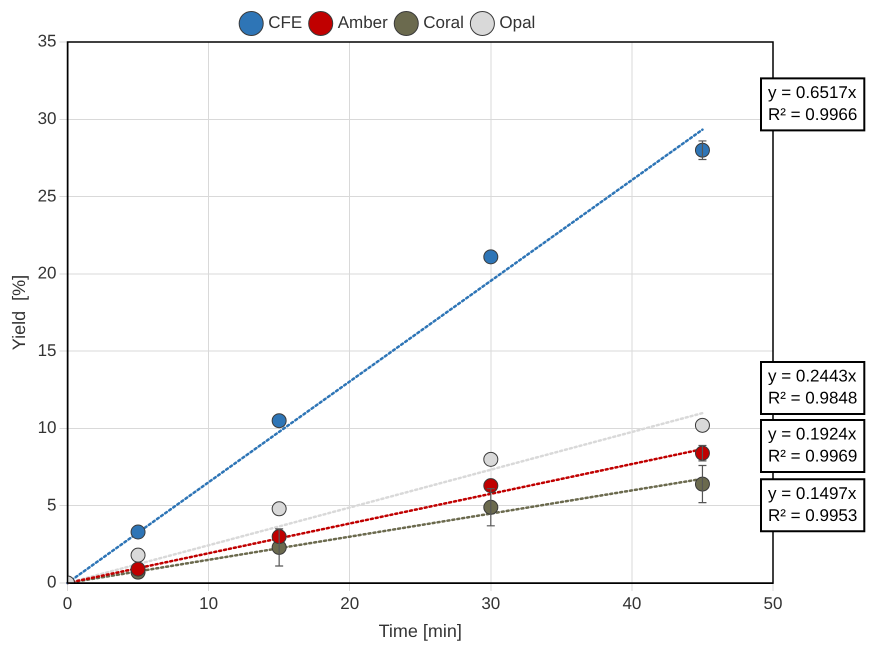 This screenshot has height=652, width=888. What do you see at coordinates (67, 603) in the screenshot?
I see `x-tick-label: 0` at bounding box center [67, 603].